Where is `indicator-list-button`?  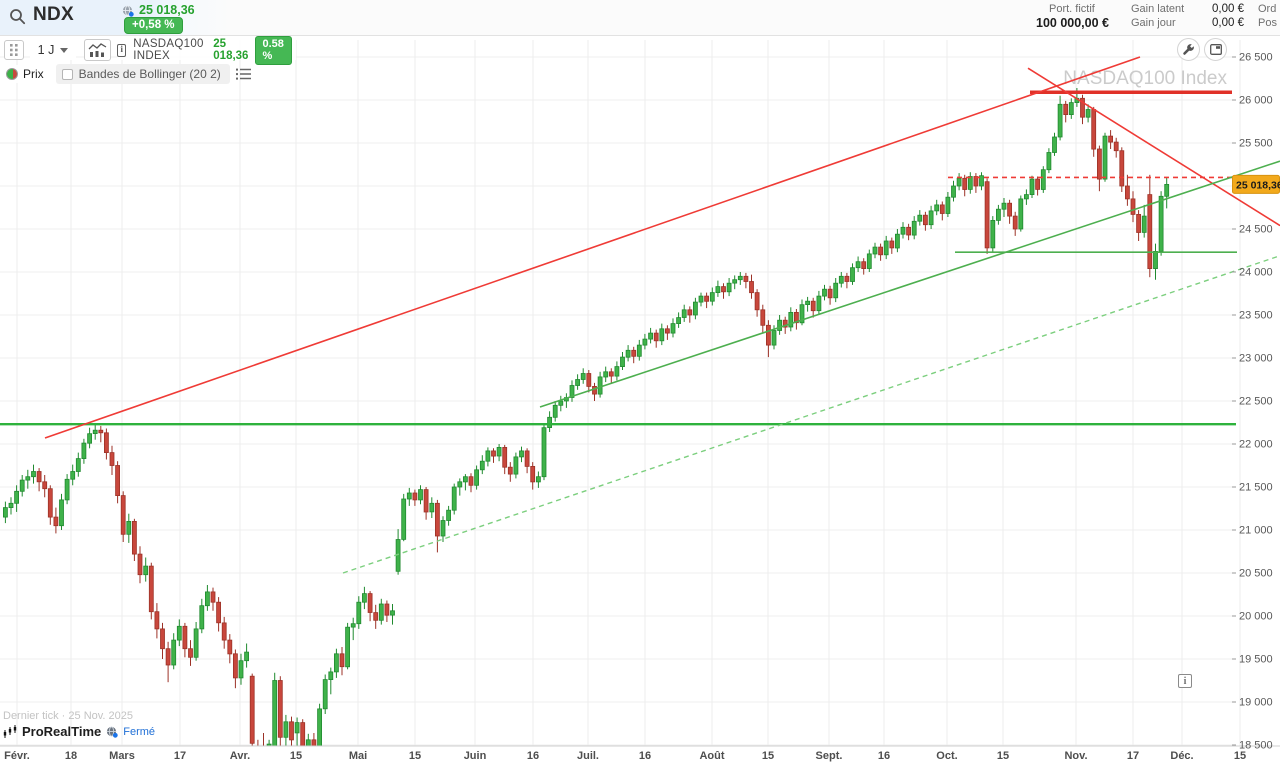 indicator-list-button is located at coordinates (243, 74).